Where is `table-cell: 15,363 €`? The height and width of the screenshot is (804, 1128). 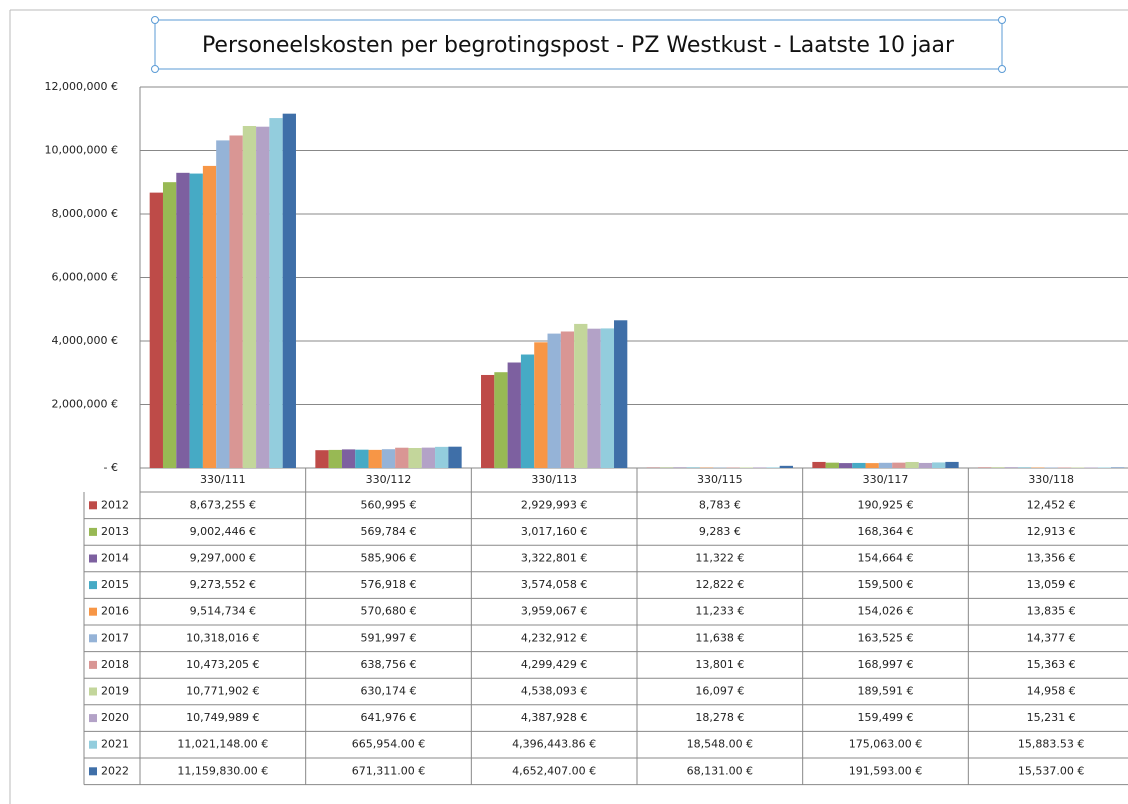 table-cell: 15,363 € is located at coordinates (1051, 664).